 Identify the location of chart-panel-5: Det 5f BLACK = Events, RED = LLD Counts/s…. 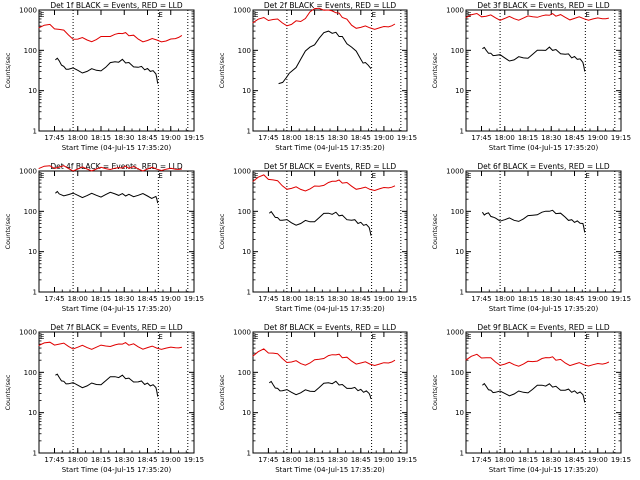
(317, 237).